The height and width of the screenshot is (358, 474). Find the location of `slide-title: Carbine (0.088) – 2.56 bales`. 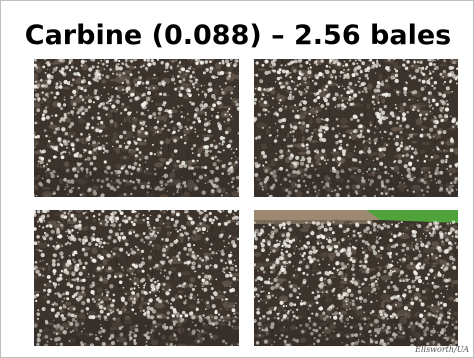

slide-title: Carbine (0.088) – 2.56 bales is located at coordinates (238, 35).